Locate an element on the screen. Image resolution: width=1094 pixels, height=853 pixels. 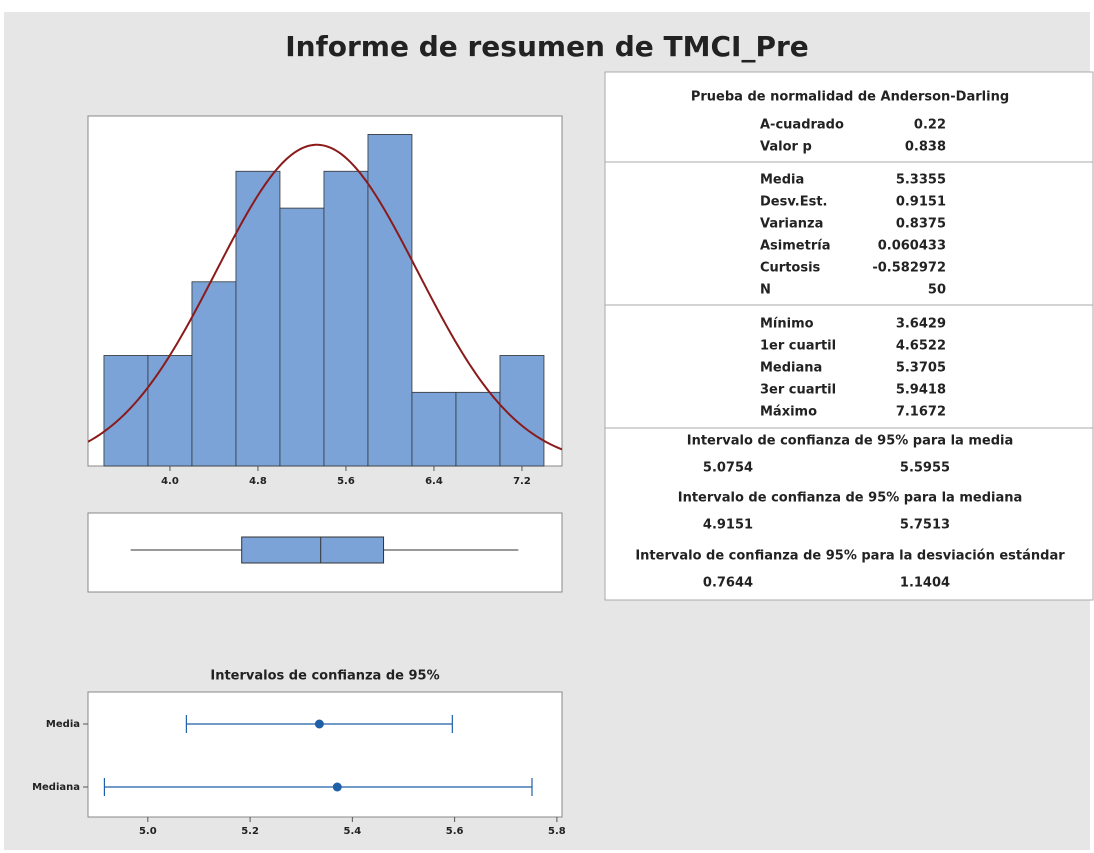
stat-value: 5.3705 is located at coordinates (921, 368).